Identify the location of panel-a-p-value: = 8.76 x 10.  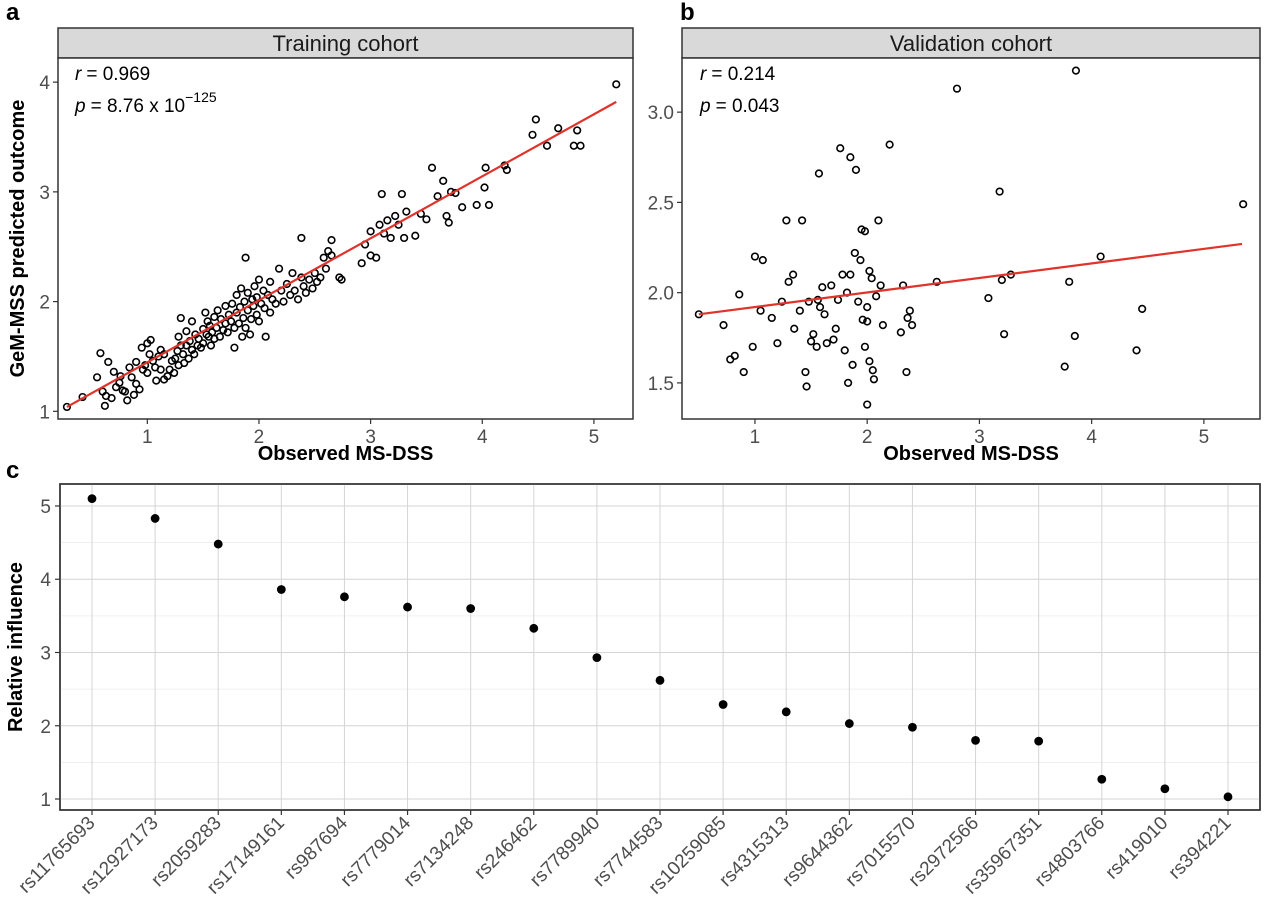
(138, 106).